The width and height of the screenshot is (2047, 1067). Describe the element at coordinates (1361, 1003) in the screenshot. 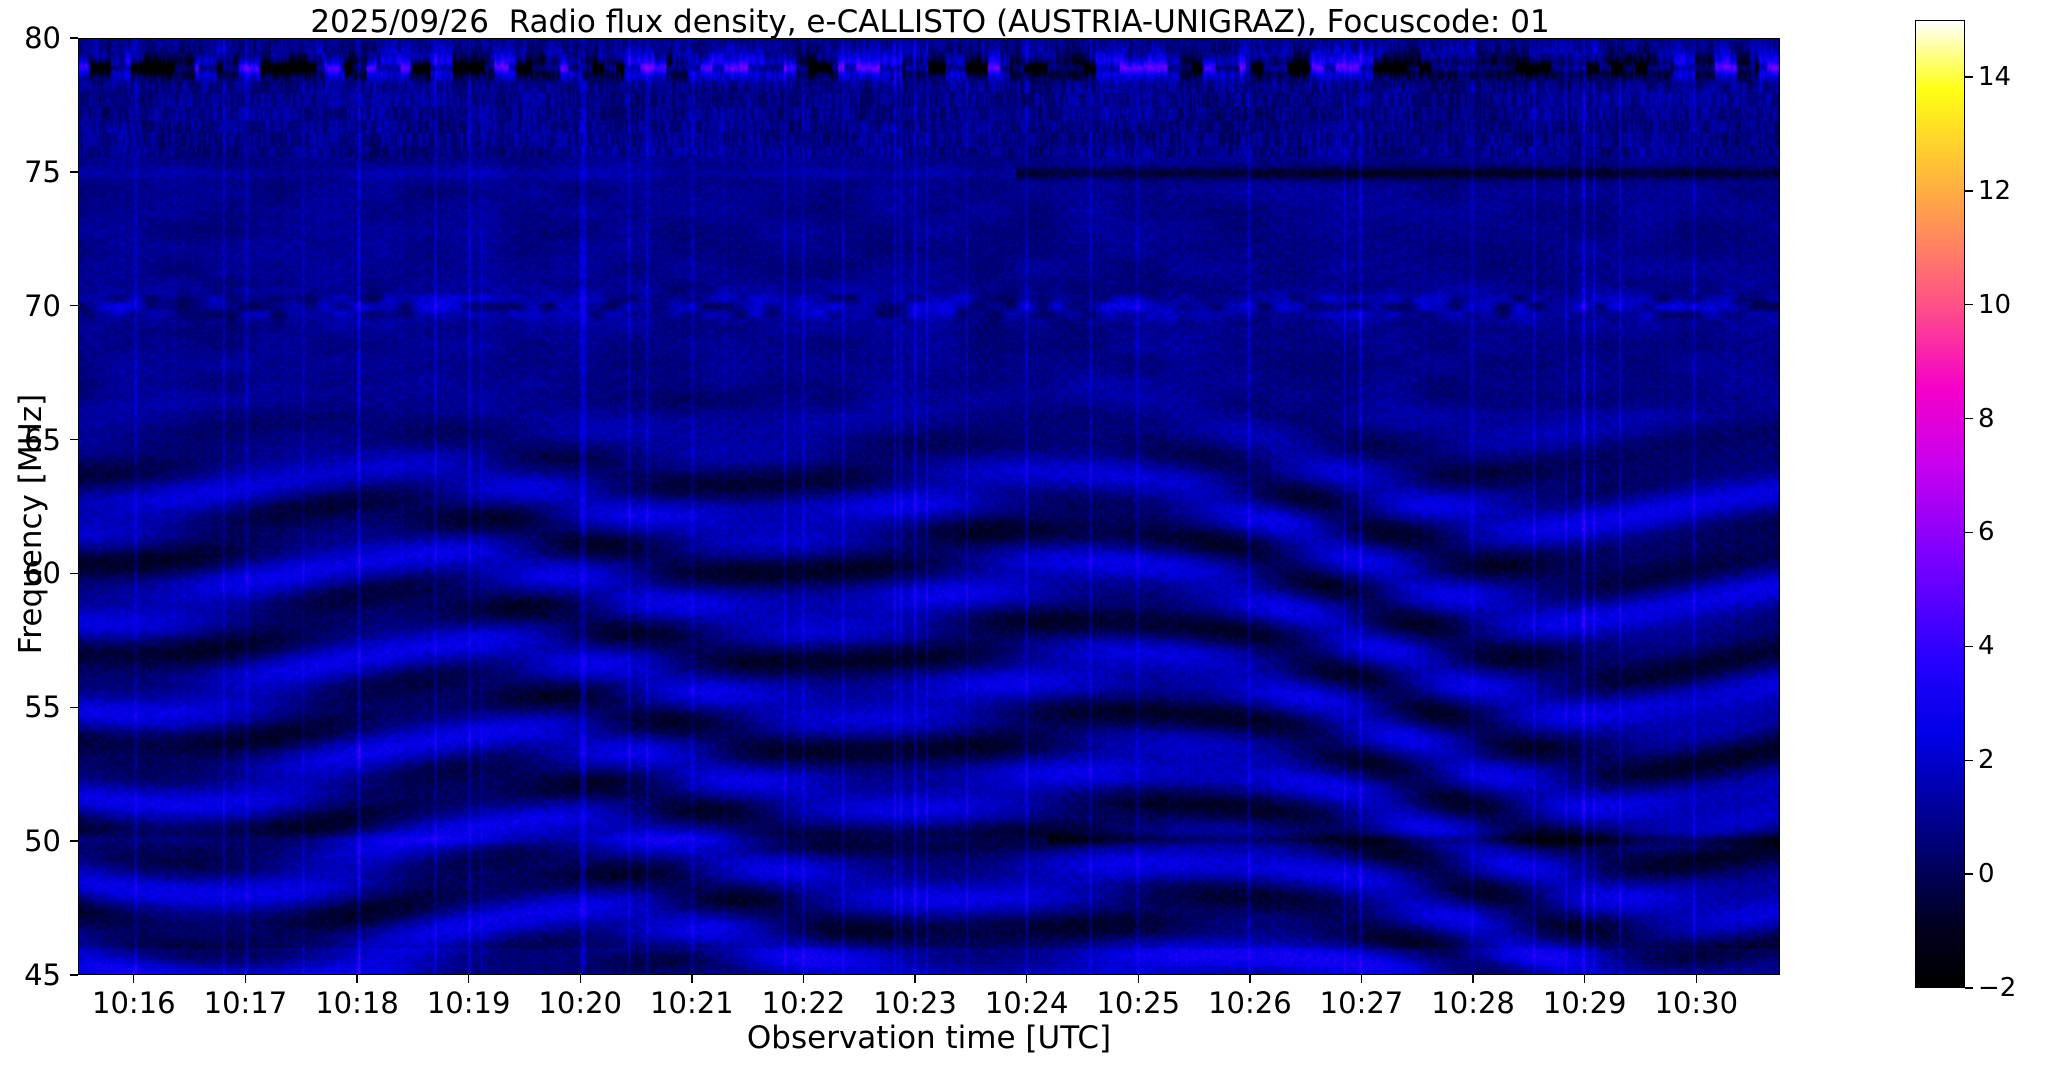

I see `x-axis-tick-label: 10:27` at that location.